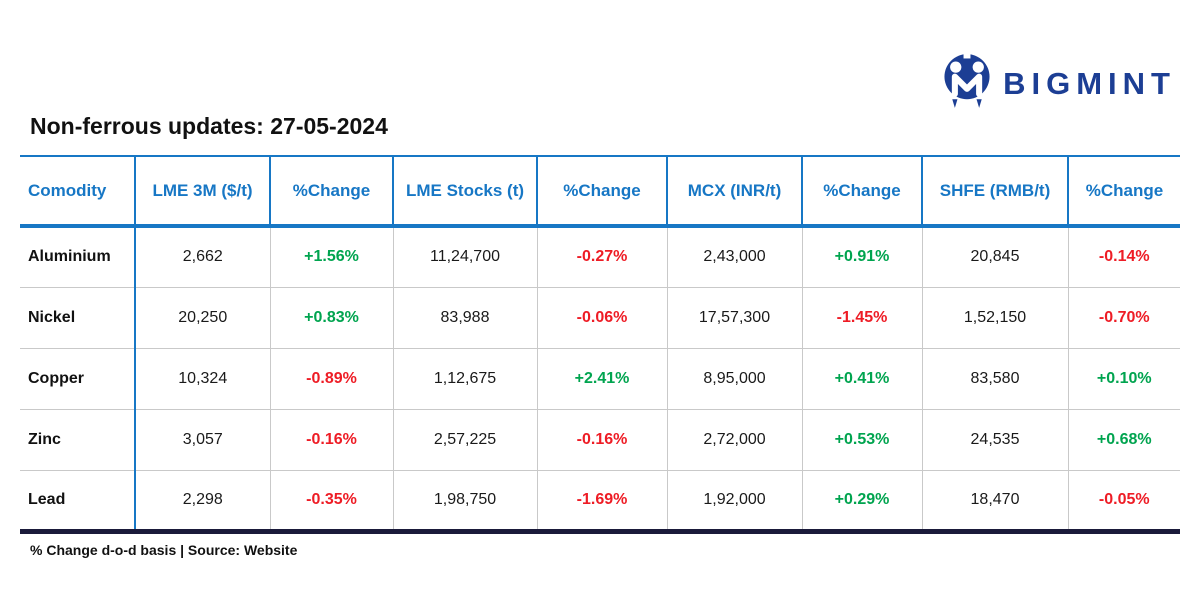  Describe the element at coordinates (77, 257) in the screenshot. I see `commodity-name: Aluminium` at that location.